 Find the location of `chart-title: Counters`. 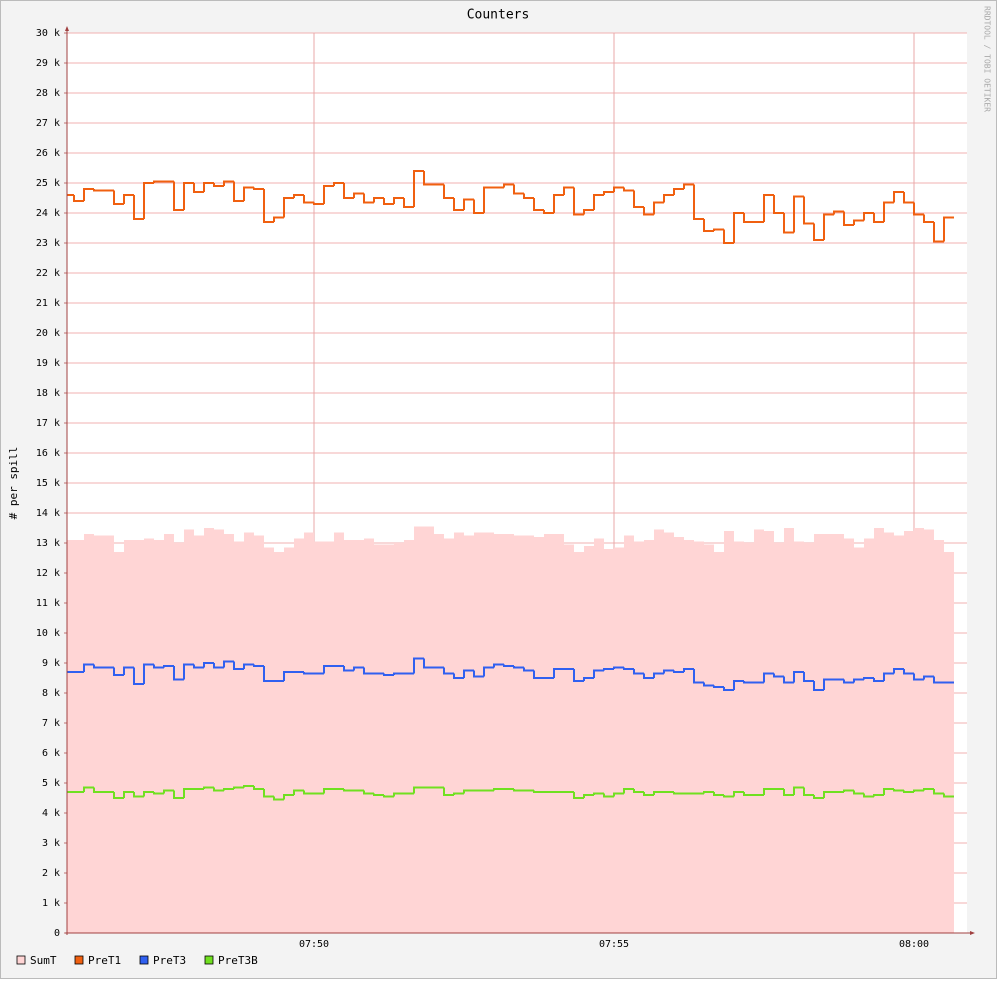

chart-title: Counters is located at coordinates (498, 15).